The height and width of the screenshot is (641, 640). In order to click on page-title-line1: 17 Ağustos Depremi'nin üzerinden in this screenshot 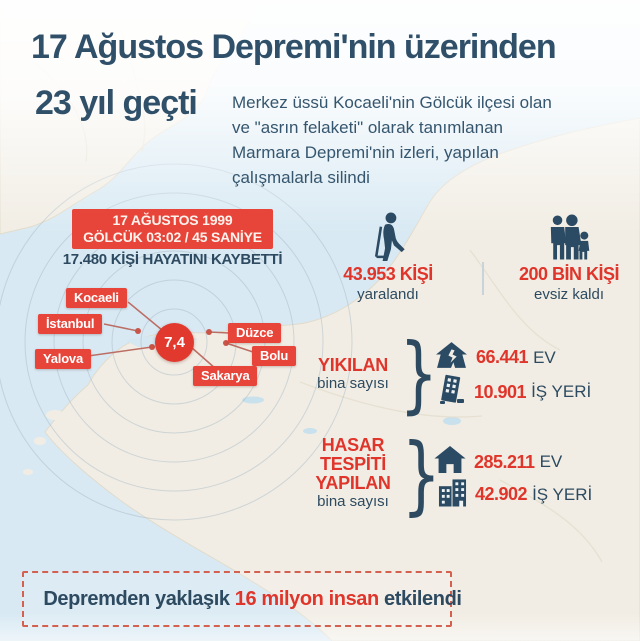, I will do `click(294, 47)`.